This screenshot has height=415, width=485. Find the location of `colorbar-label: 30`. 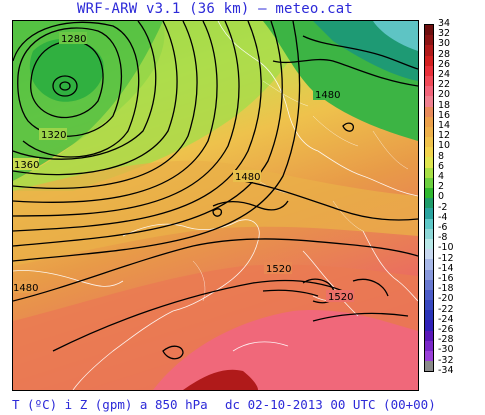

colorbar-label: 30 is located at coordinates (444, 44).